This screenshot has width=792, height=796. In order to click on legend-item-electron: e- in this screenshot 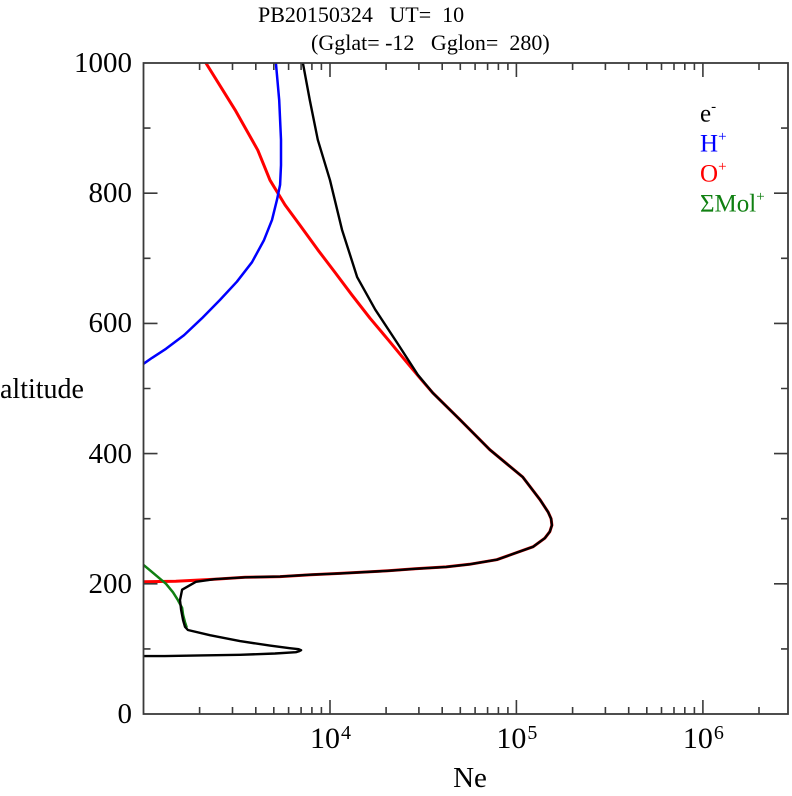, I will do `click(732, 111)`.